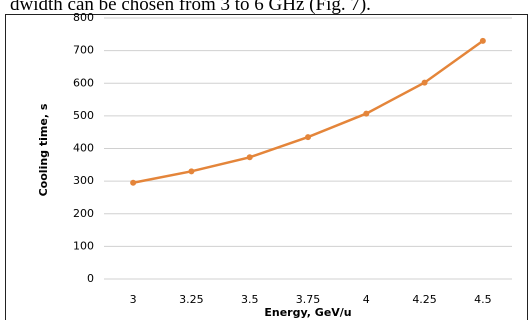  Describe the element at coordinates (424, 299) in the screenshot. I see `x-tick-label: 4.25` at that location.